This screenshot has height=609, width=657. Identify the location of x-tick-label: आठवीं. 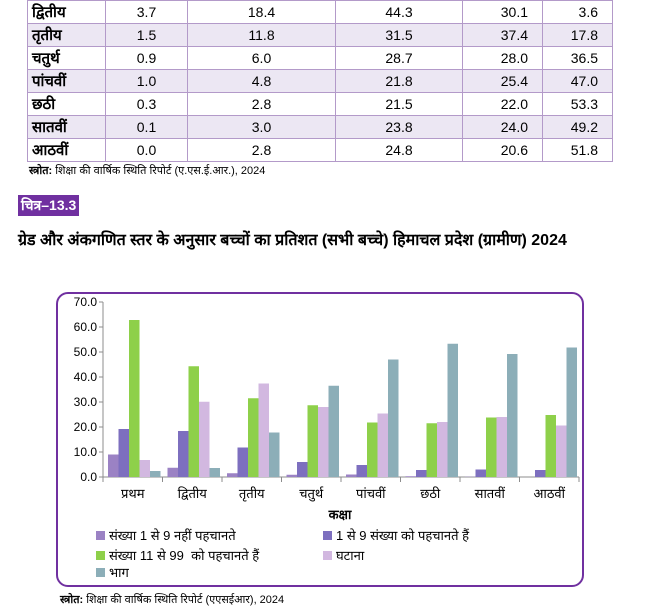
(550, 493).